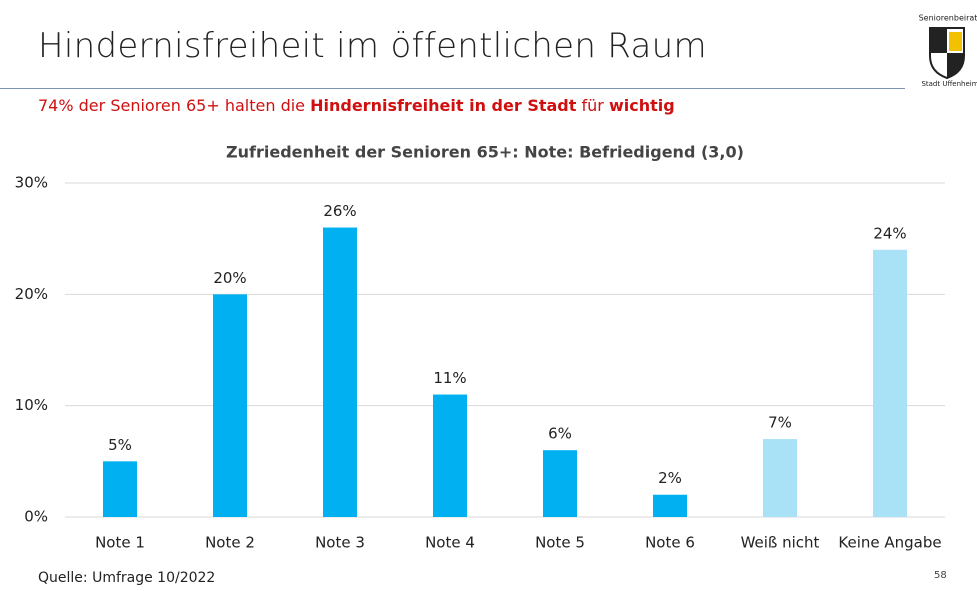  Describe the element at coordinates (780, 423) in the screenshot. I see `value-label: 7%` at that location.